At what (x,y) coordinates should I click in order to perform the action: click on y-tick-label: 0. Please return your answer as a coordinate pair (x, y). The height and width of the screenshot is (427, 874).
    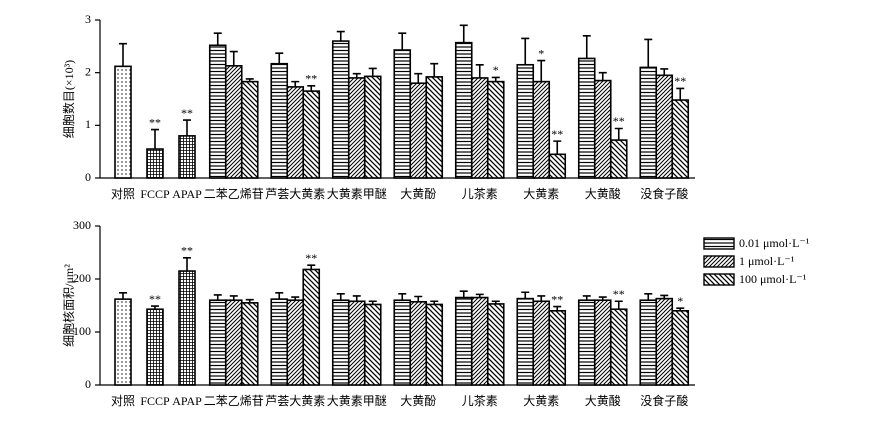
    Looking at the image, I should click on (88, 384).